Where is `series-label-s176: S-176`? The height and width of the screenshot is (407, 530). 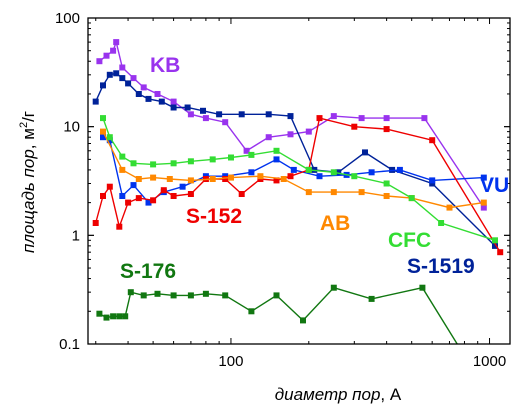 series-label-s176: S-176 is located at coordinates (148, 271).